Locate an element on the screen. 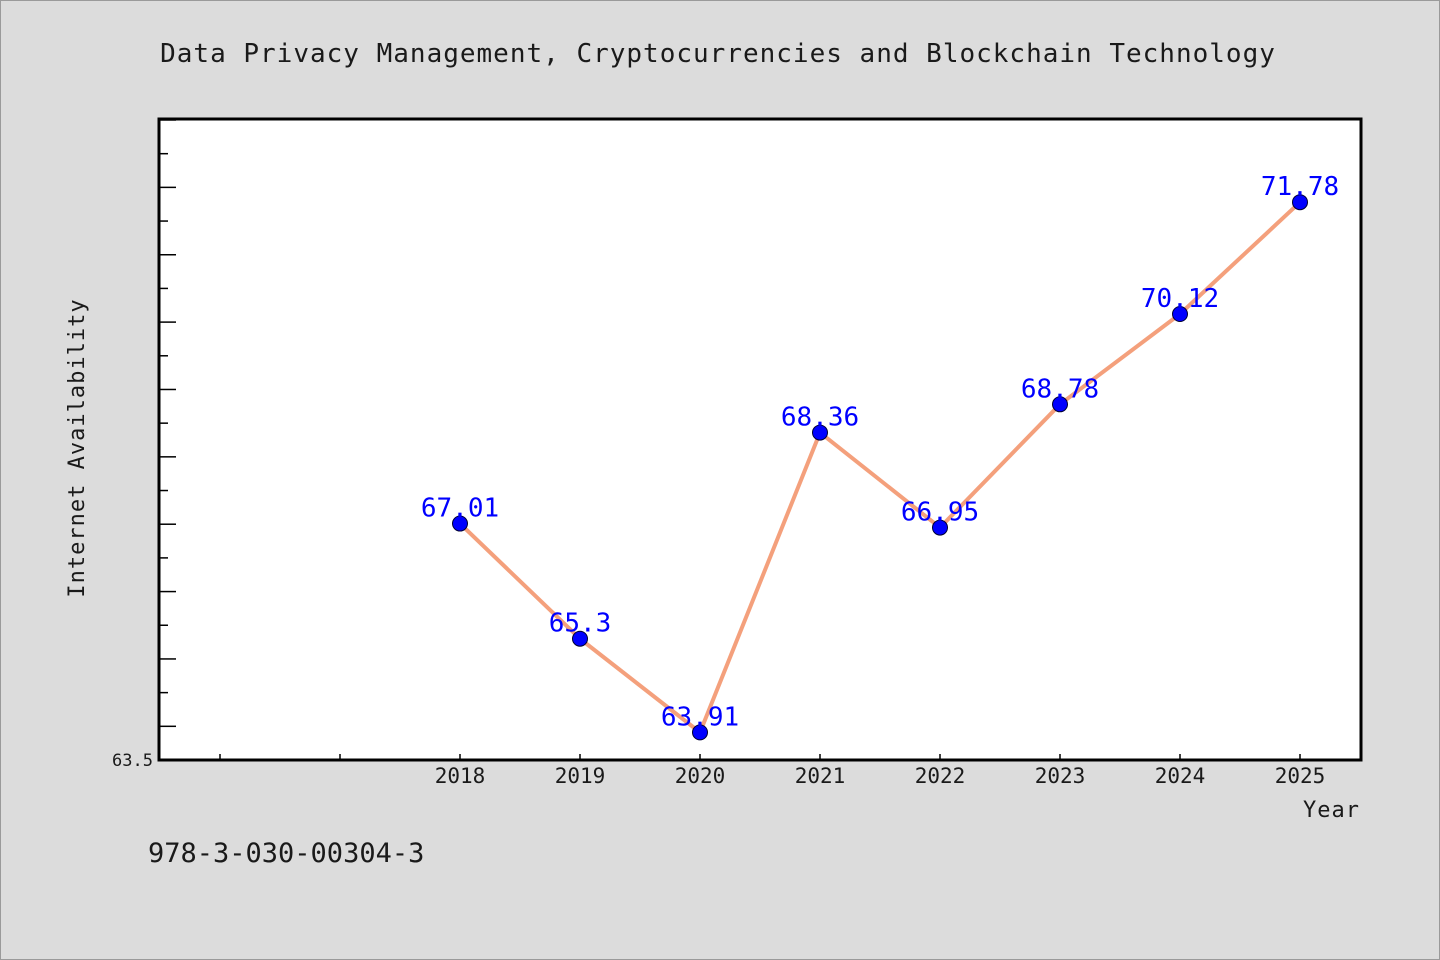  x-tick-label: 2024 is located at coordinates (1180, 776).